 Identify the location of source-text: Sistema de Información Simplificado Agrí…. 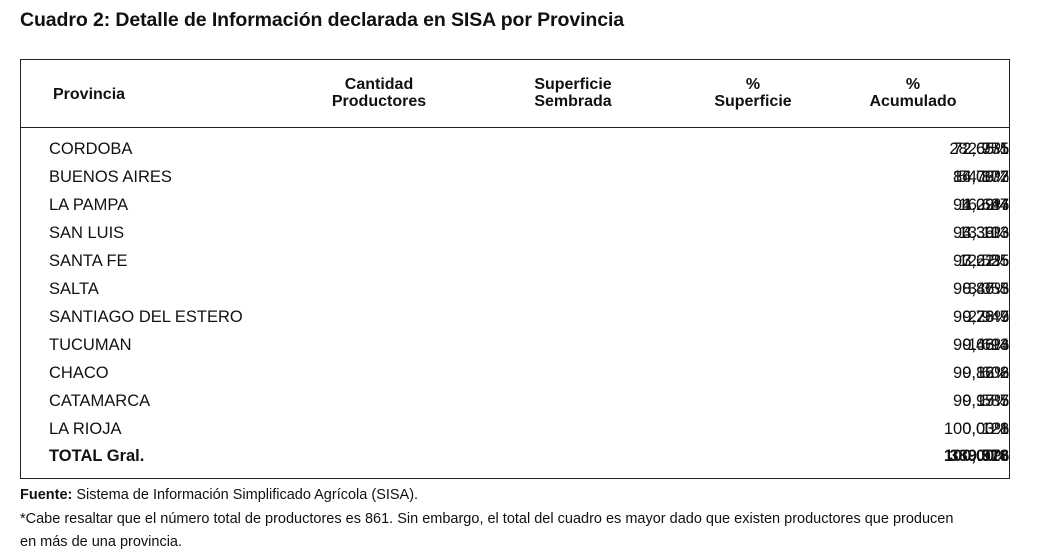
(247, 495).